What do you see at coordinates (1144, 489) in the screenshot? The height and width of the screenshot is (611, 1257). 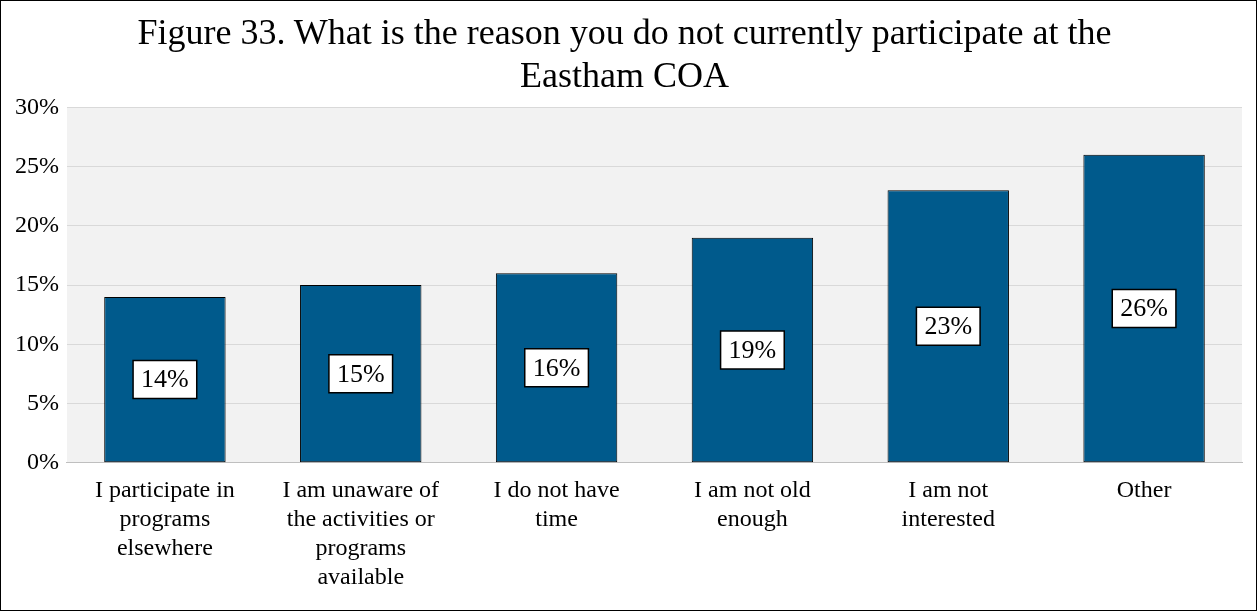 I see `x-tick-label: Other` at bounding box center [1144, 489].